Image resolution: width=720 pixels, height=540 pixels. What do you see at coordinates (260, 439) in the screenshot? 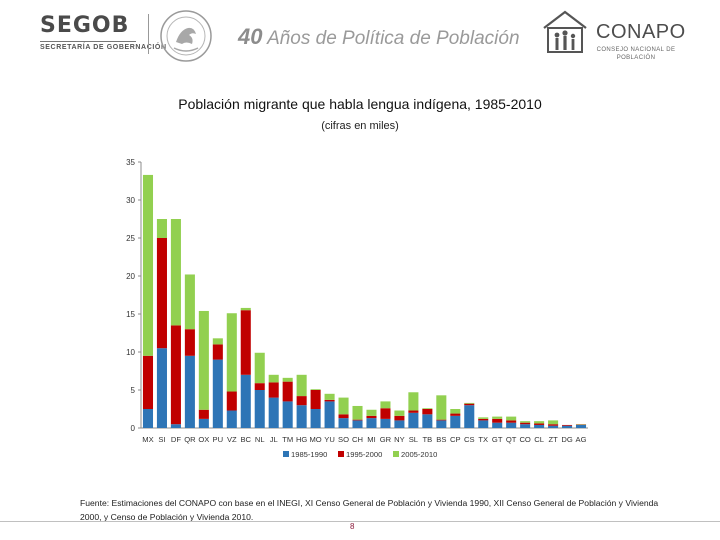
I see `x-tick-label: NL` at bounding box center [260, 439].